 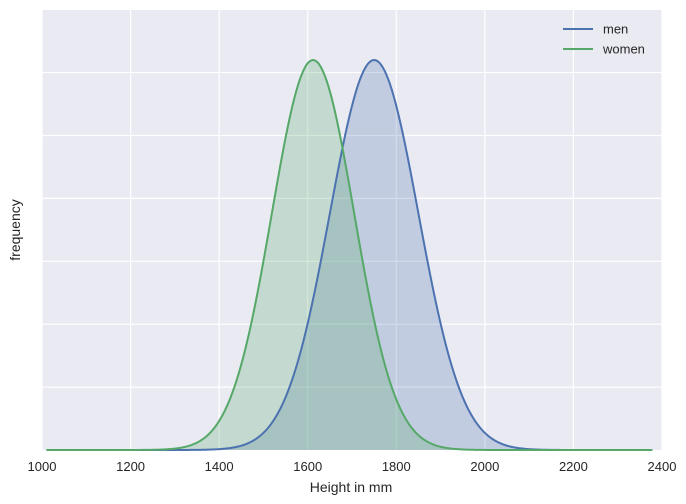 What do you see at coordinates (219, 466) in the screenshot?
I see `x-tick-label: 1400` at bounding box center [219, 466].